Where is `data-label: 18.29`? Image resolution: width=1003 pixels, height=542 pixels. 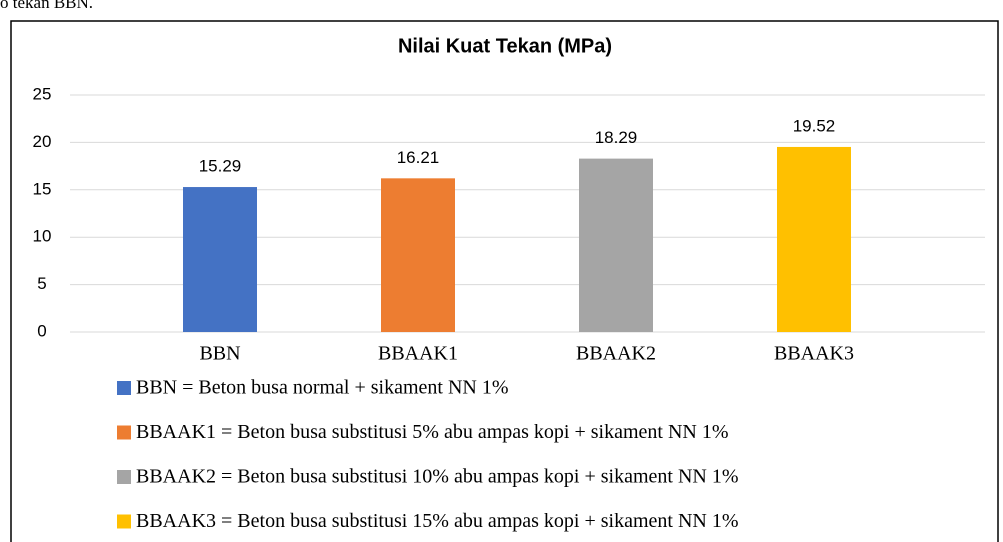
data-label: 18.29 is located at coordinates (616, 137).